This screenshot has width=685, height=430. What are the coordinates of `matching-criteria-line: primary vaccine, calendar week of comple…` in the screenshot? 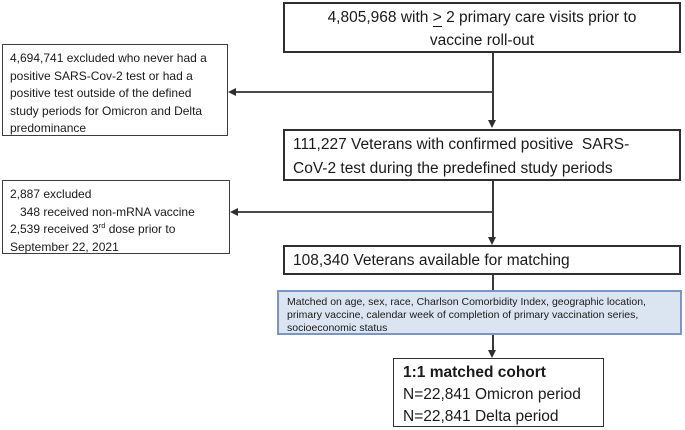 It's located at (463, 315).